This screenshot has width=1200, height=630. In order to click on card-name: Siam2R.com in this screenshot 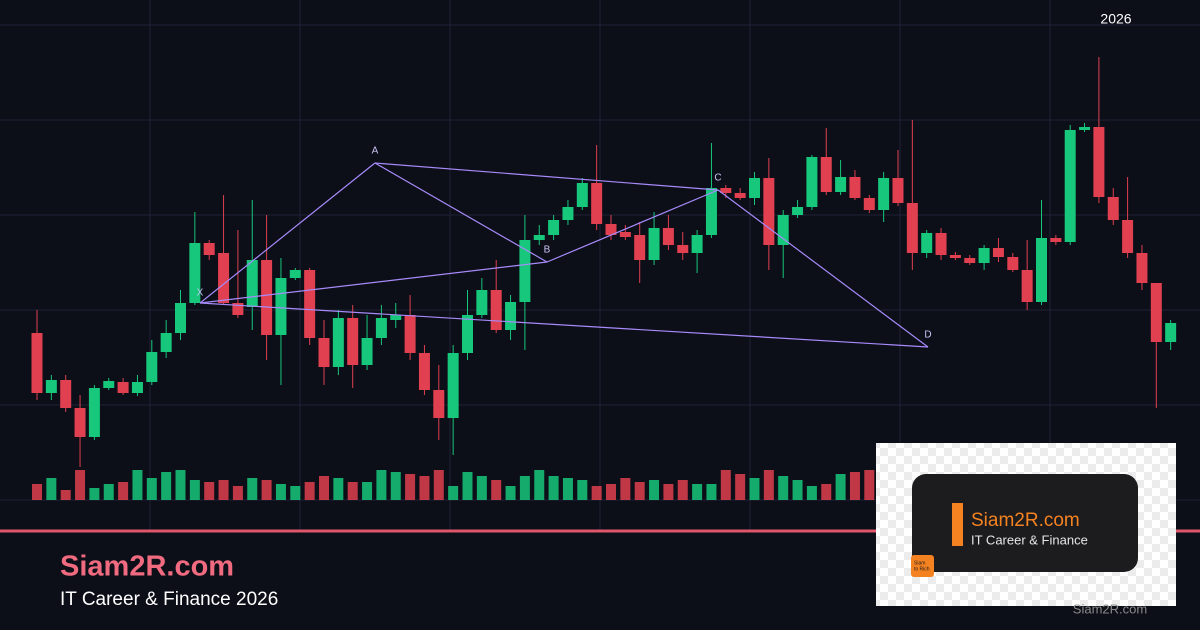, I will do `click(1025, 520)`.